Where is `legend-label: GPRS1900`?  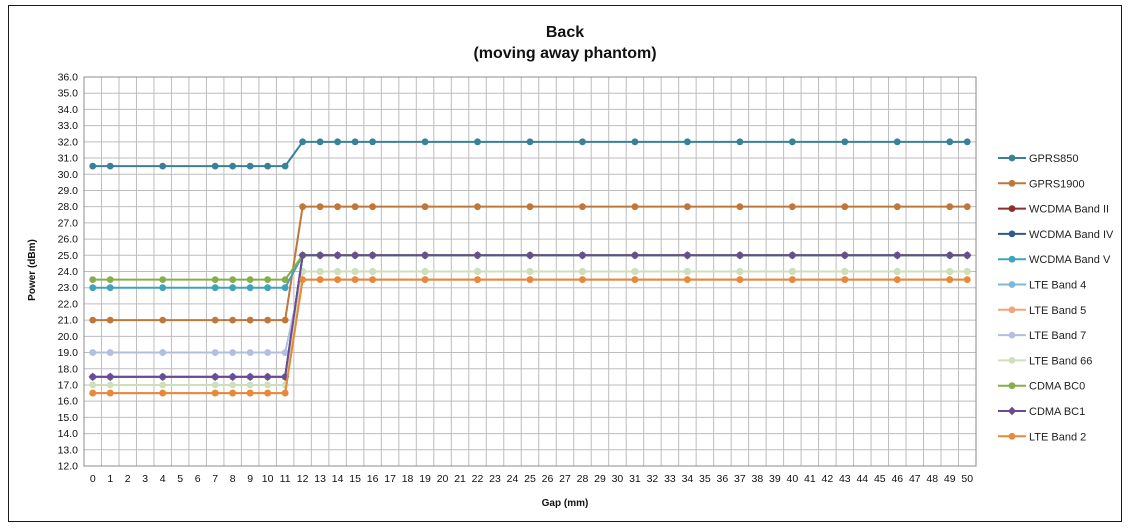
legend-label: GPRS1900 is located at coordinates (1057, 184).